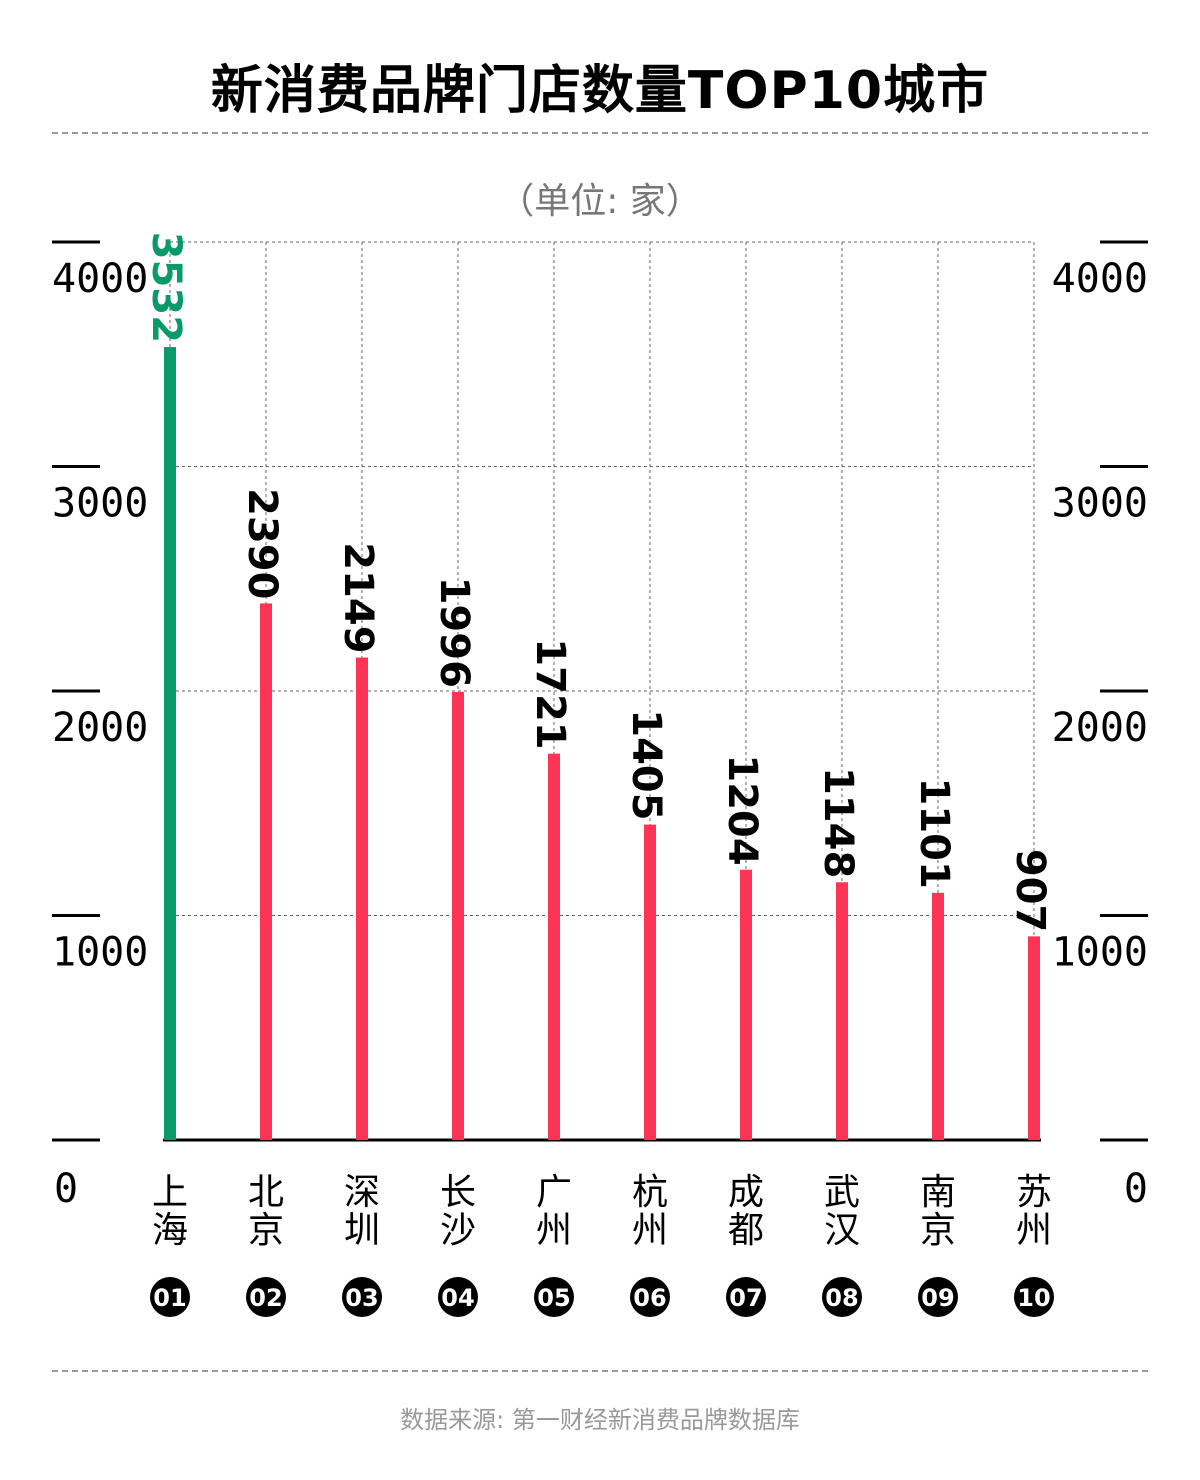 The width and height of the screenshot is (1200, 1480). I want to click on category-label-北京-2: 京, so click(266, 1230).